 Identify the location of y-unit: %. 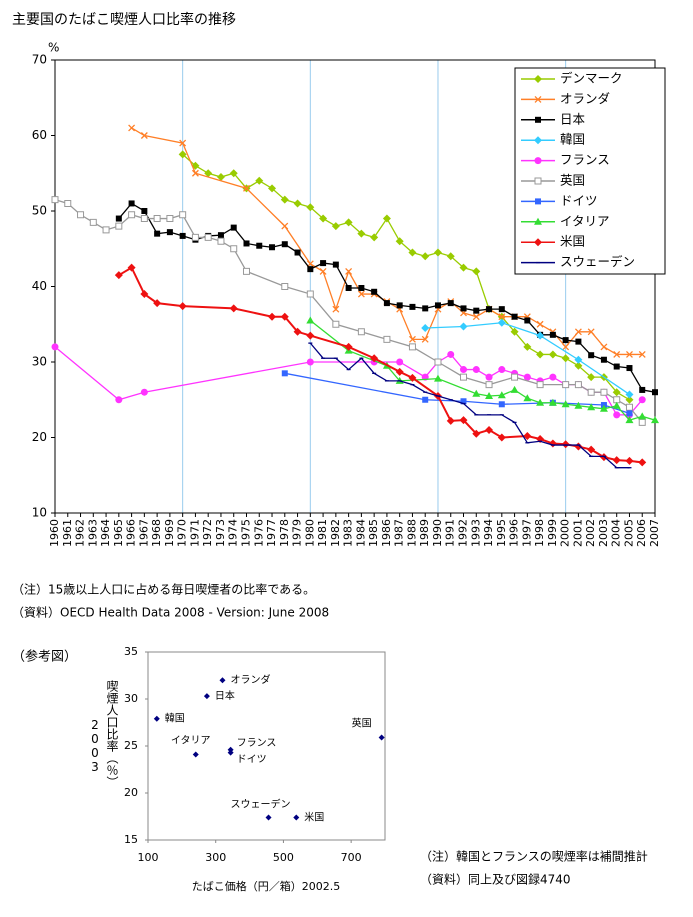
(53, 48).